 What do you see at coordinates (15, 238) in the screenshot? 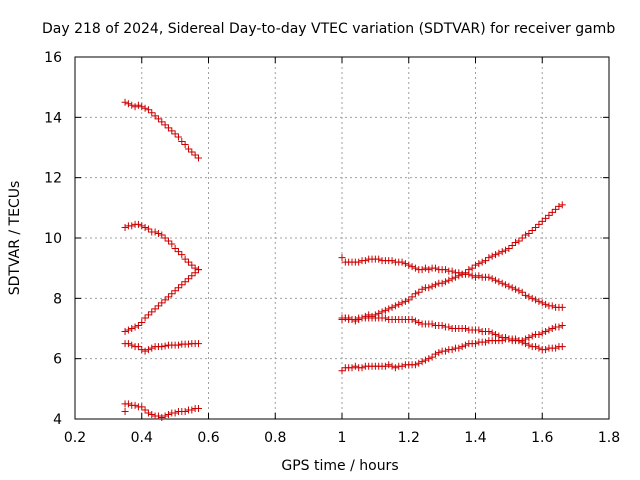
I see `y-axis-label: SDTVAR / TECUs` at bounding box center [15, 238].